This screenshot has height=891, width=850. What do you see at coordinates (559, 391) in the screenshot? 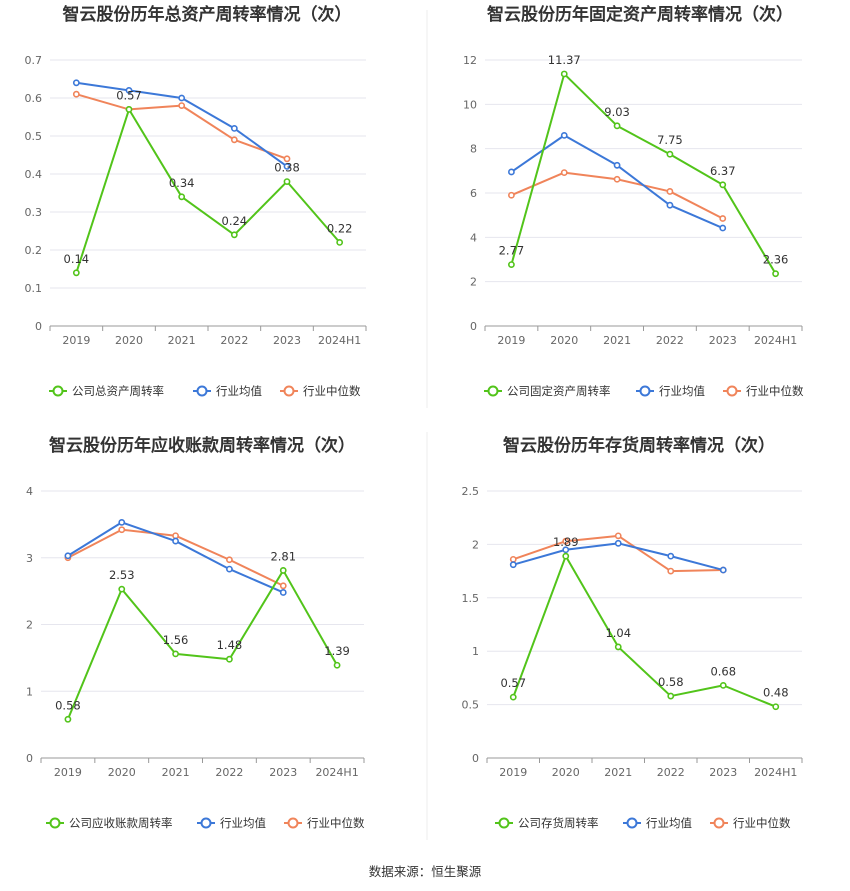
I see `legend-label: 公司固定资产周转率` at bounding box center [559, 391].